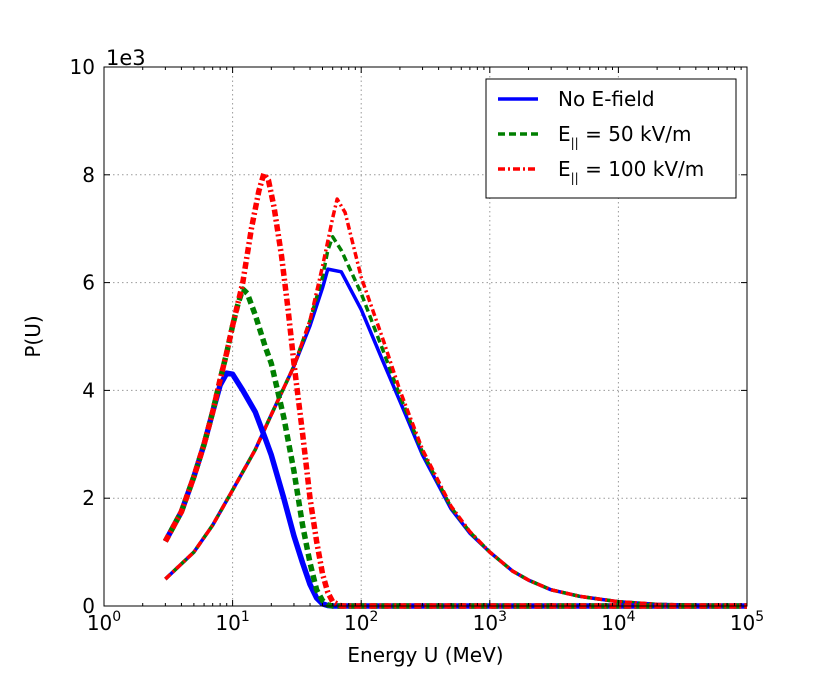  I want to click on x-tick-exponent: 5, so click(759, 617).